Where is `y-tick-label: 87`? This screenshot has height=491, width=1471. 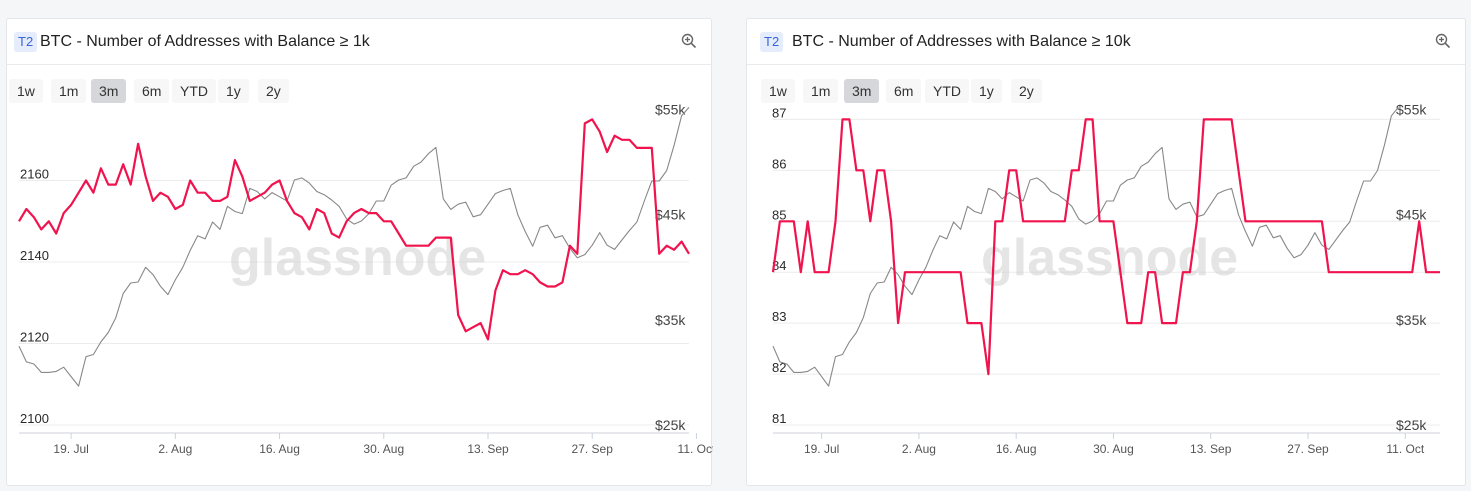
y-tick-label: 87 is located at coordinates (779, 112).